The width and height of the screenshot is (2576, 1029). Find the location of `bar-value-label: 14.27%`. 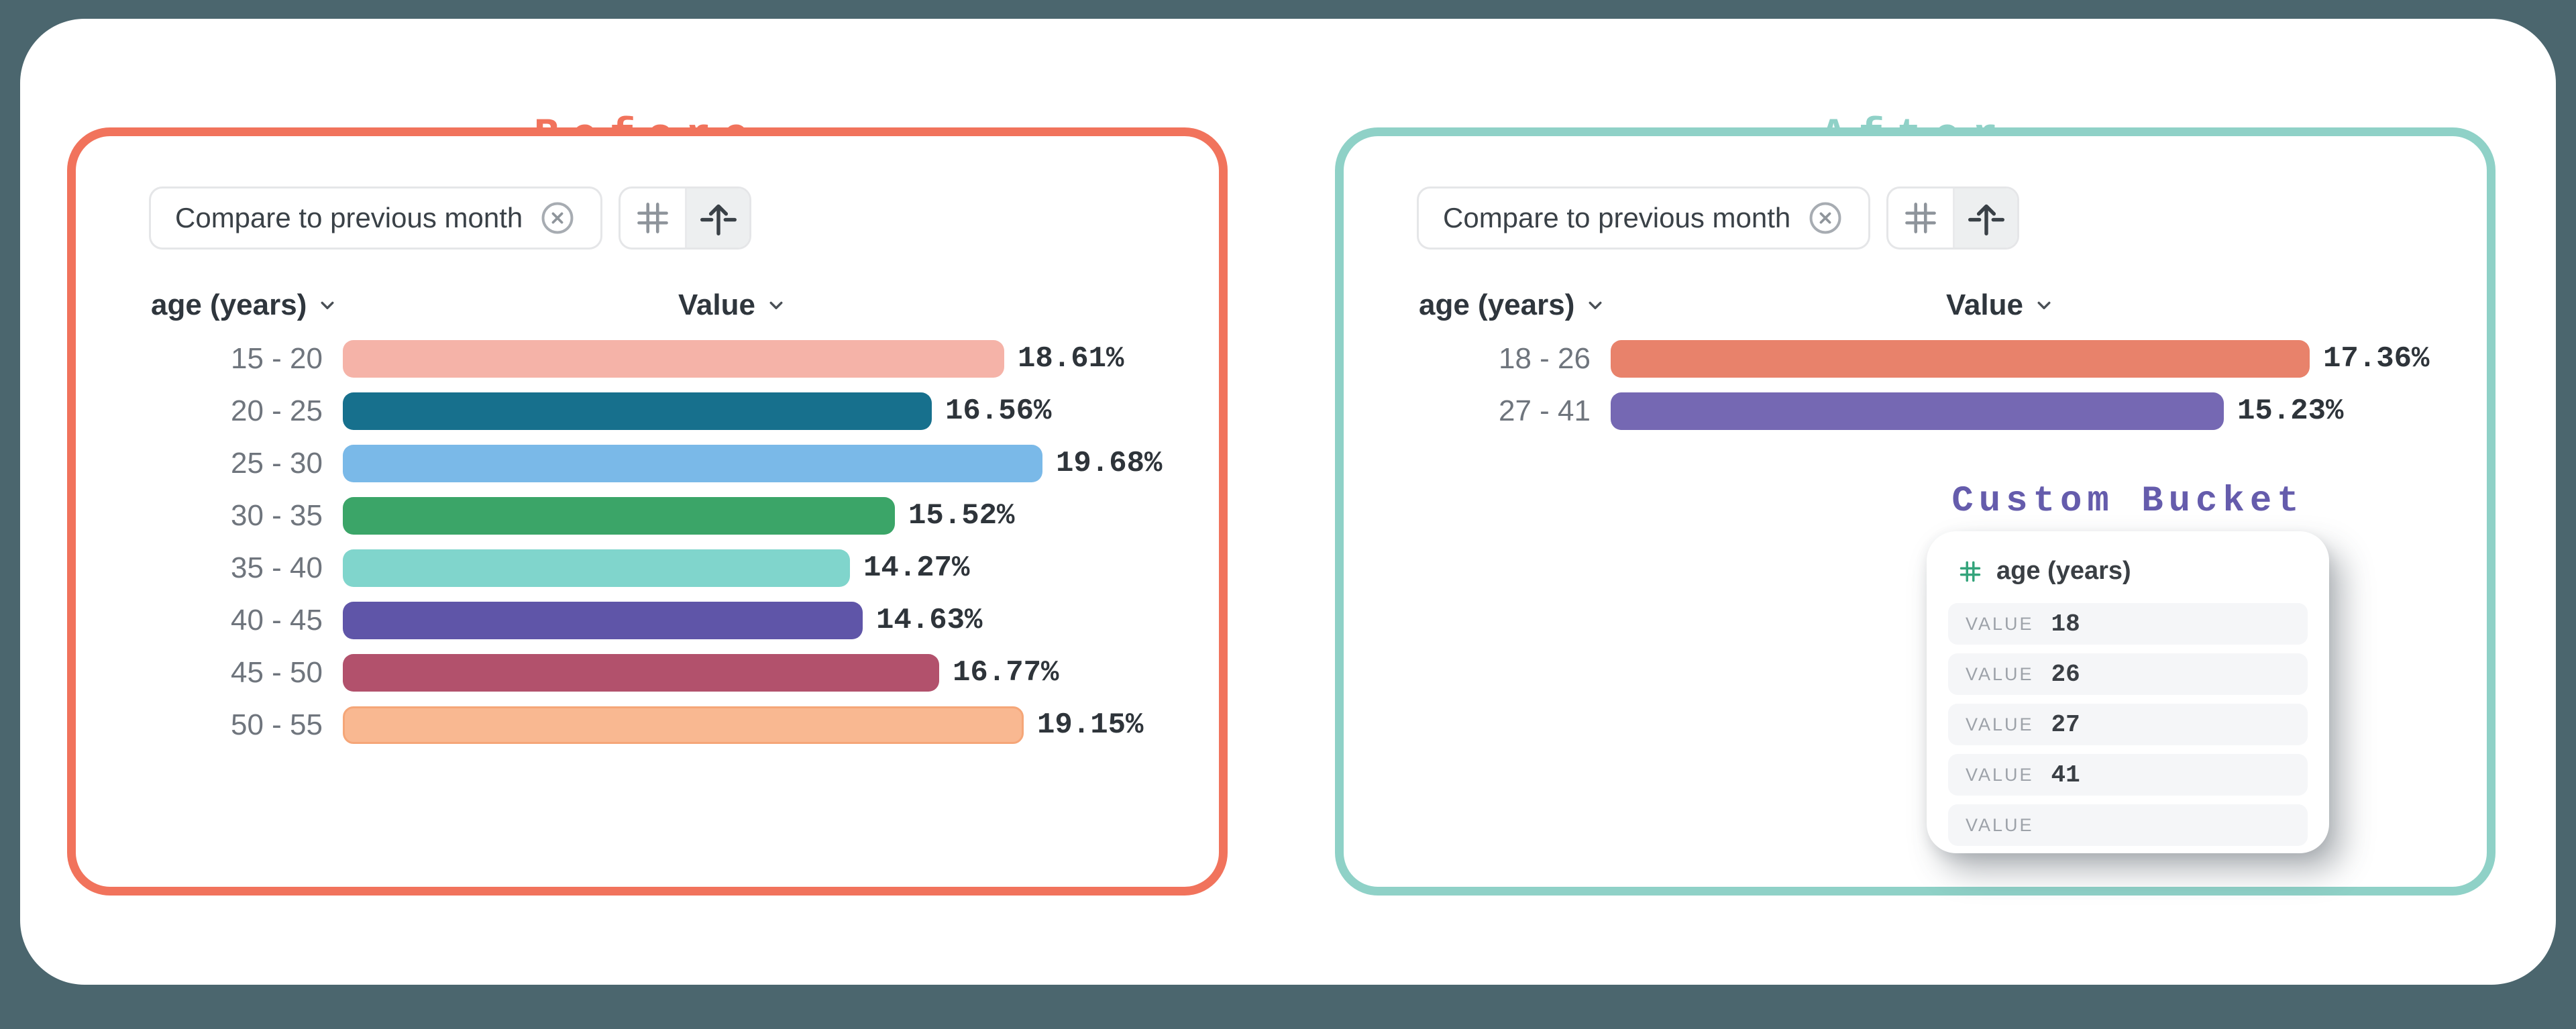

bar-value-label: 14.27% is located at coordinates (916, 568).